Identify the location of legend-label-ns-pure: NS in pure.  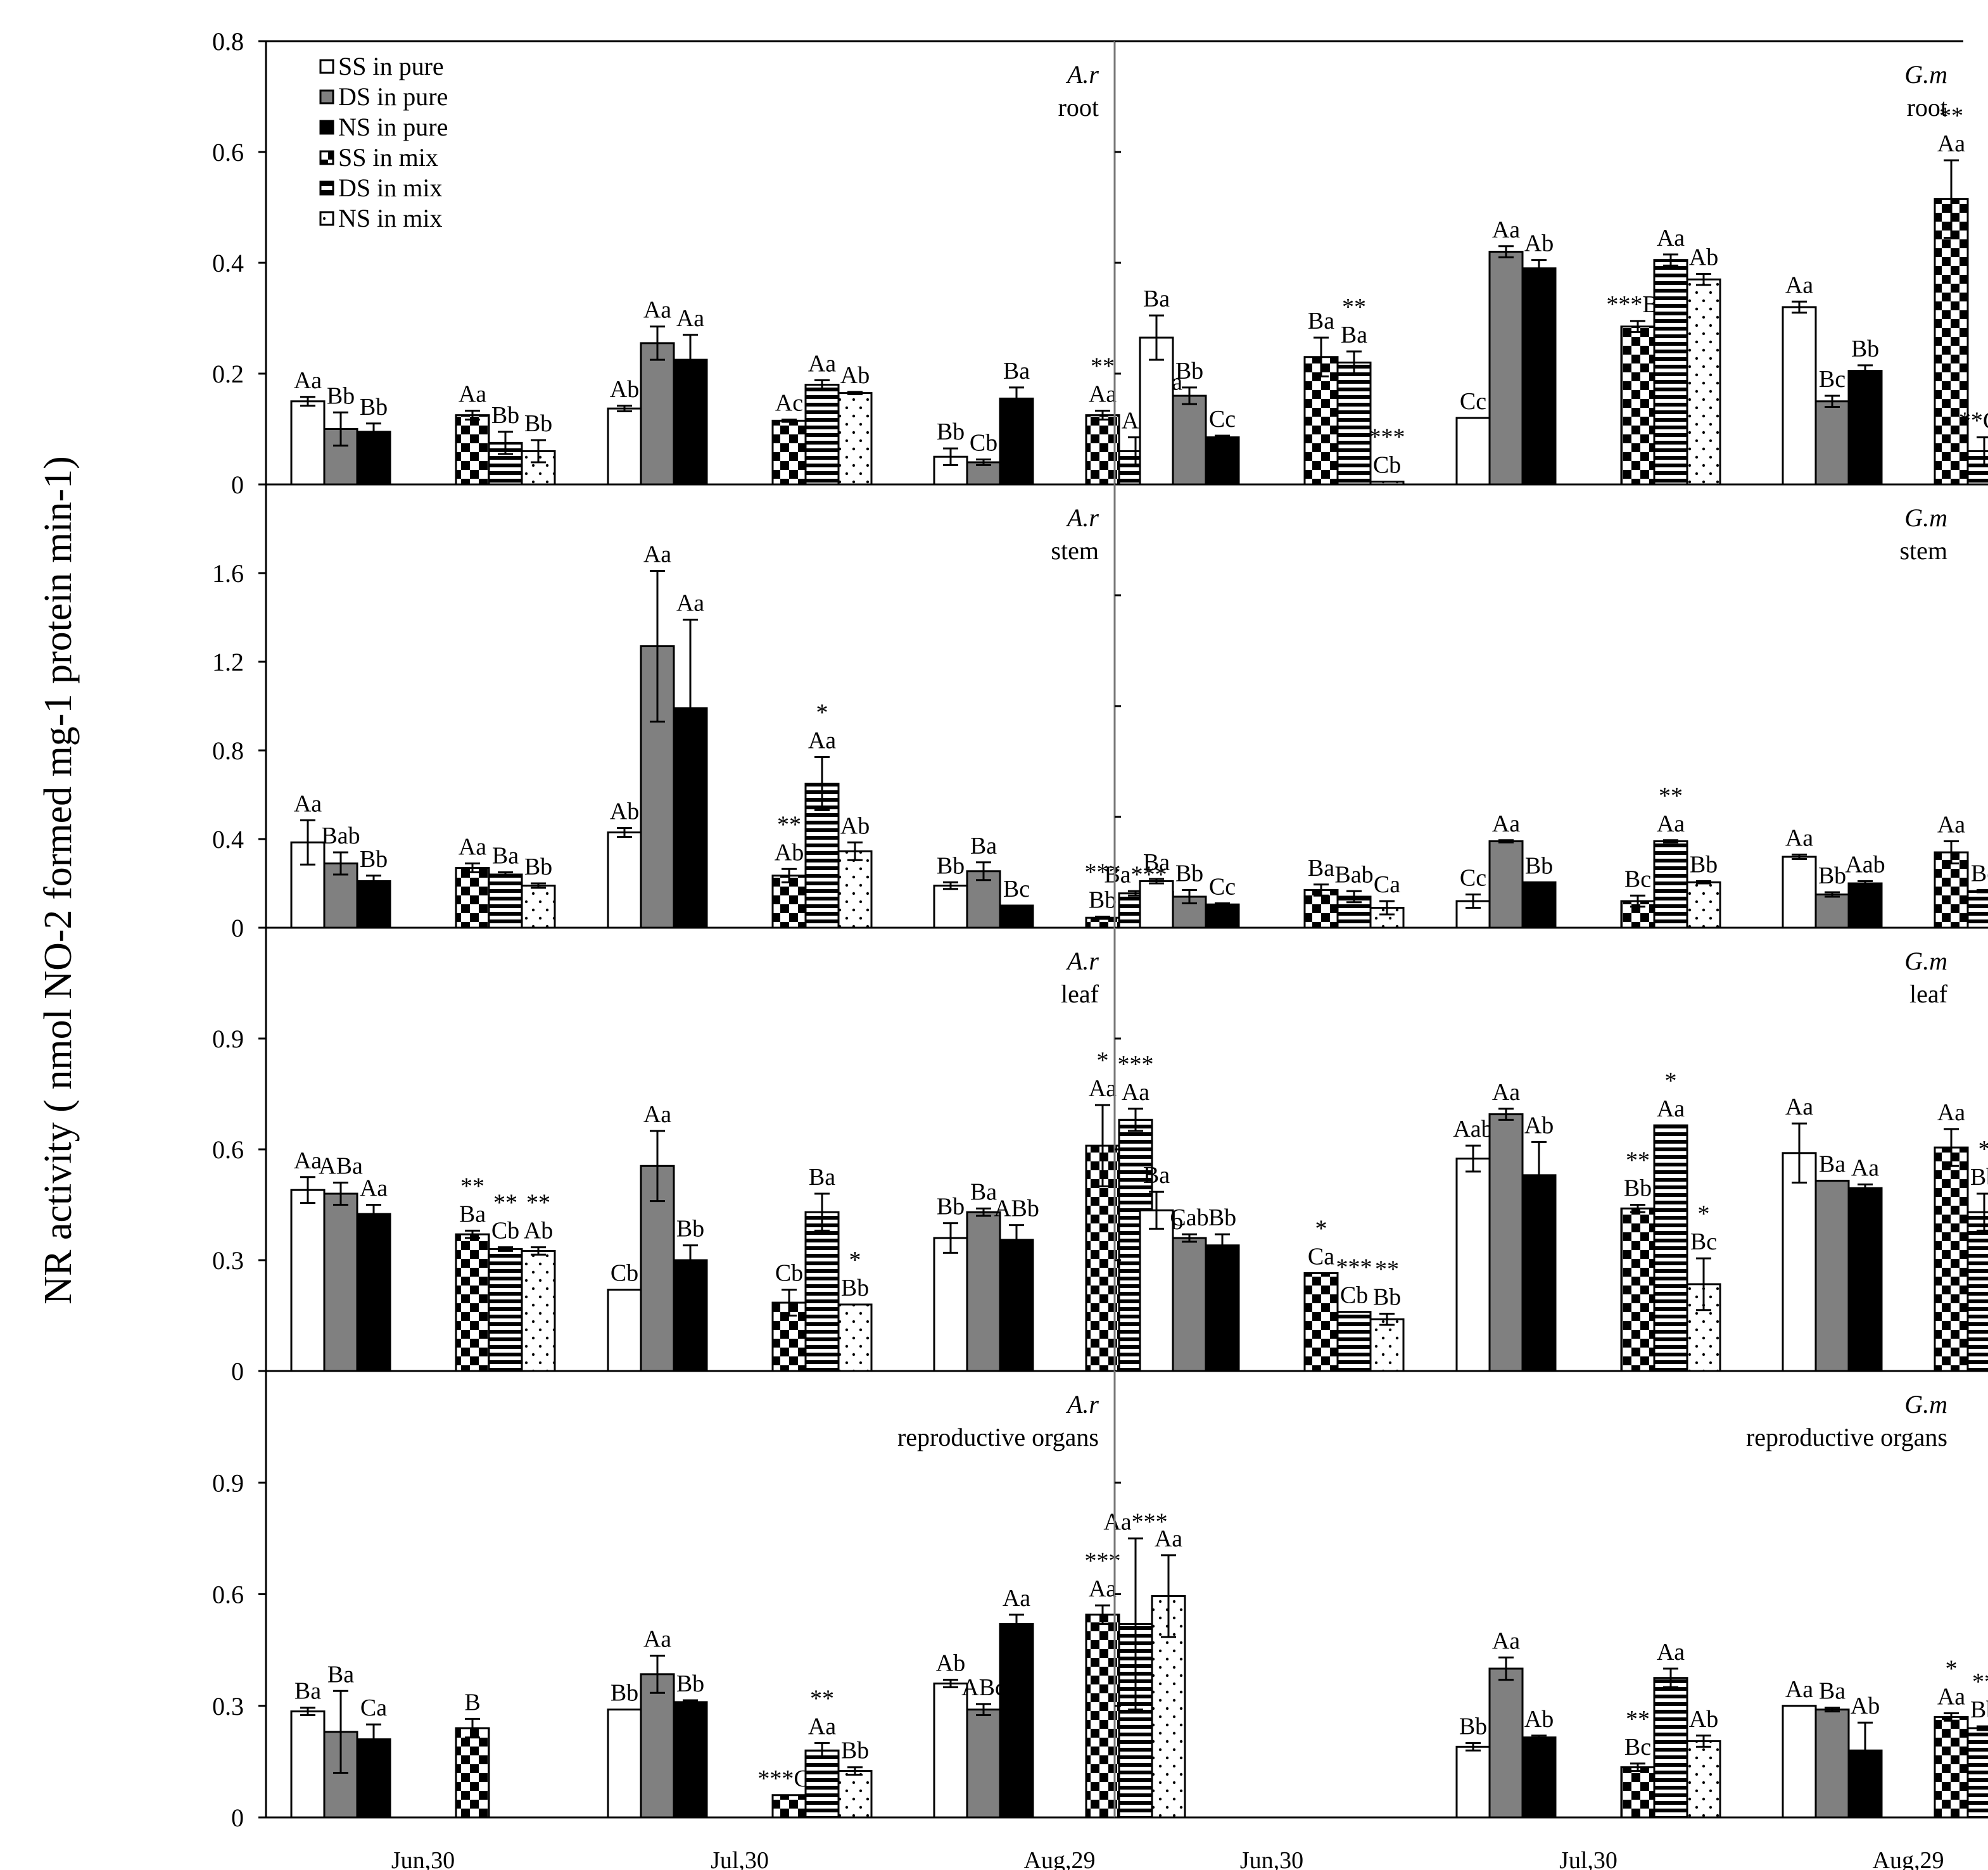
(393, 127).